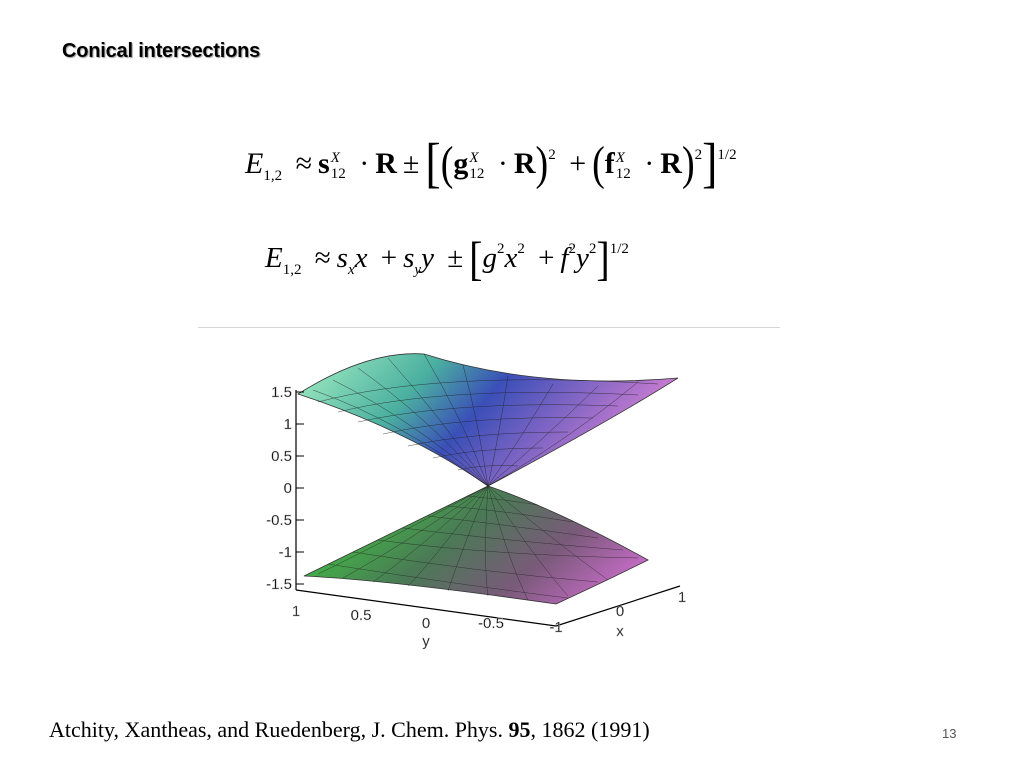  What do you see at coordinates (500, 249) in the screenshot?
I see `eq2-g-sq: 2` at bounding box center [500, 249].